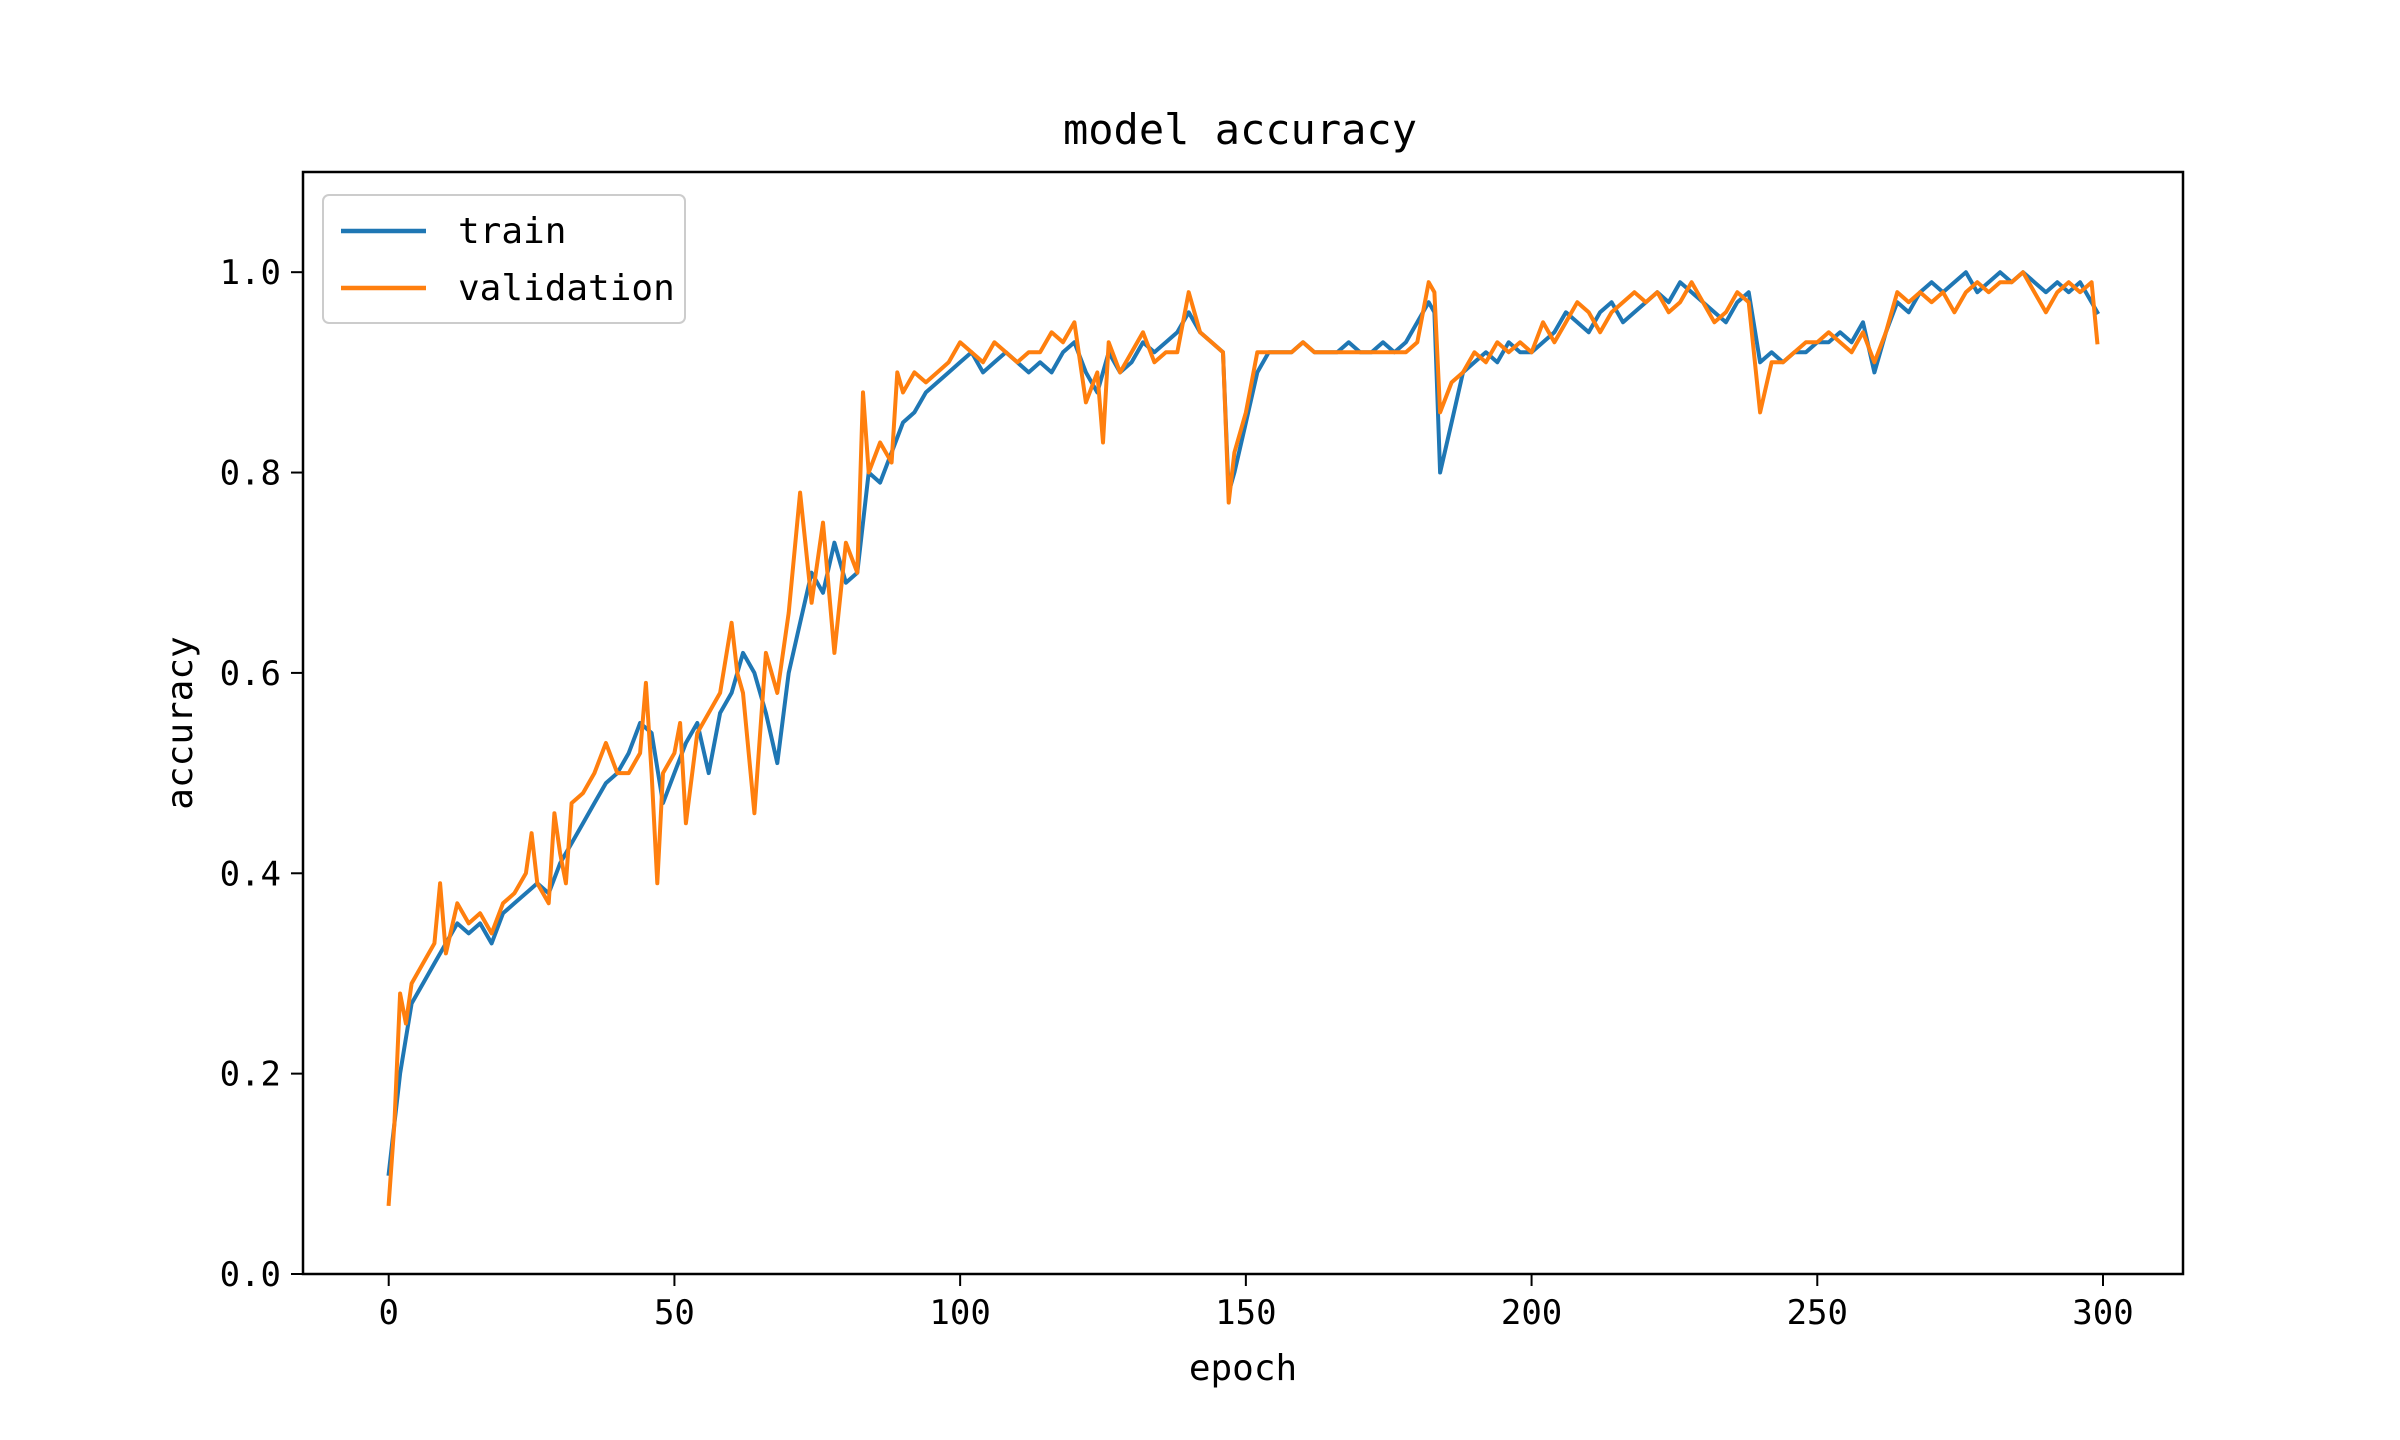 The image size is (2400, 1440). Describe the element at coordinates (261, 774) in the screenshot. I see `y-axis: 0.0 0.2 0.4 0.6 0.8 1.0` at that location.